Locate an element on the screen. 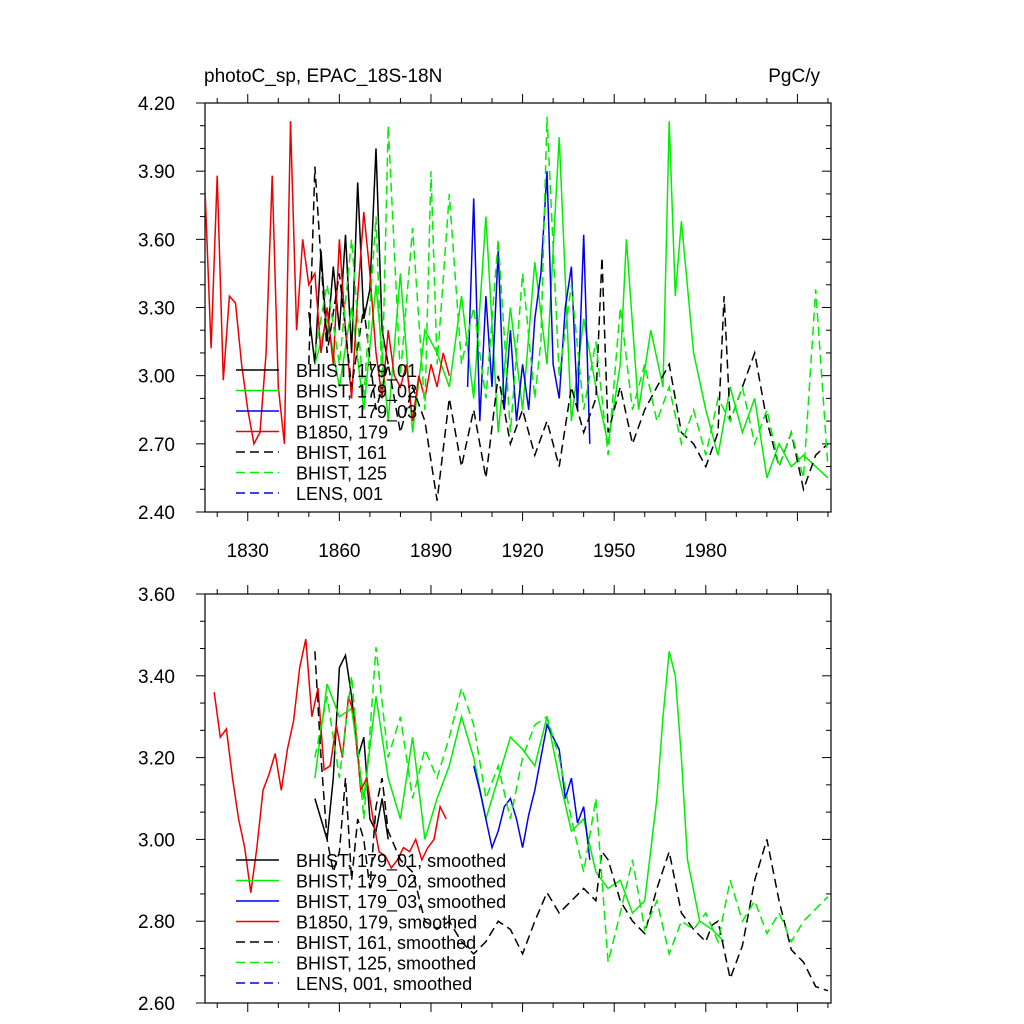  y-tick-label: 2.60 is located at coordinates (156, 1004).